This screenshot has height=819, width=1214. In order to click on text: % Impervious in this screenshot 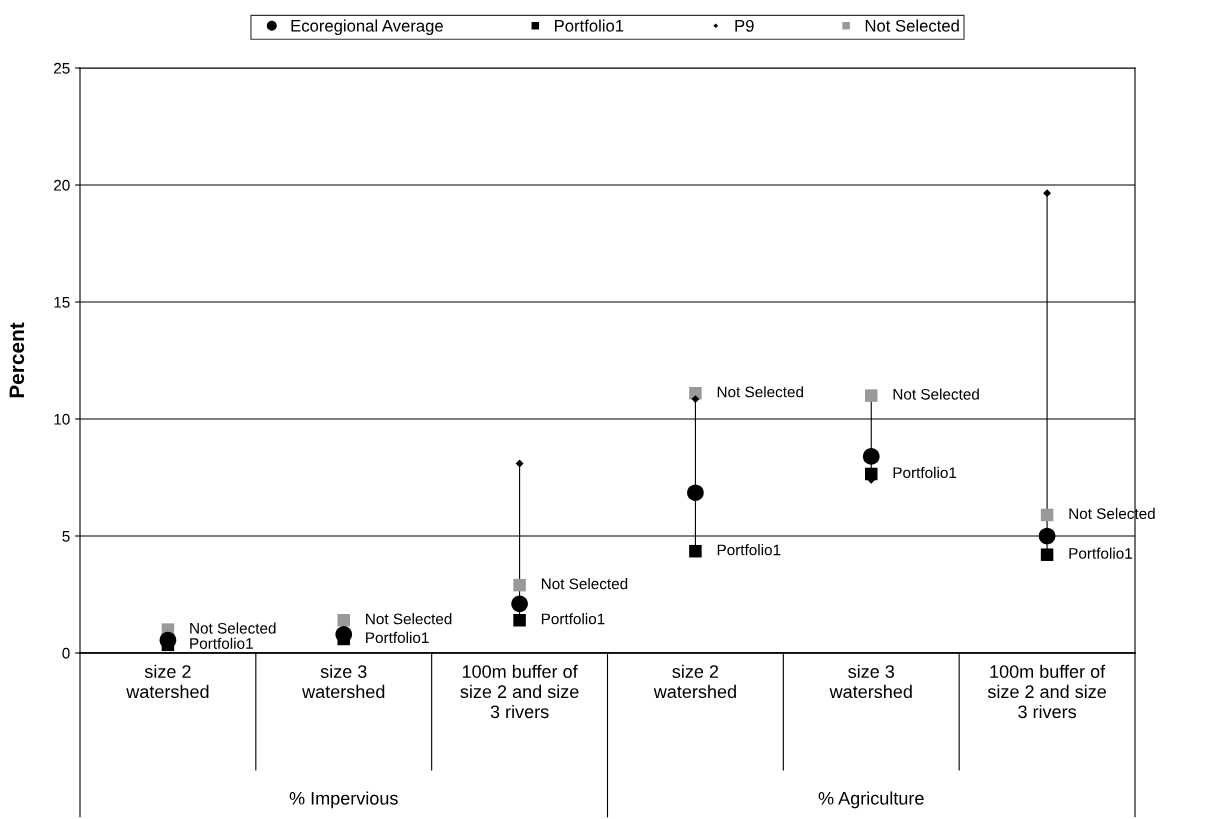, I will do `click(343, 800)`.